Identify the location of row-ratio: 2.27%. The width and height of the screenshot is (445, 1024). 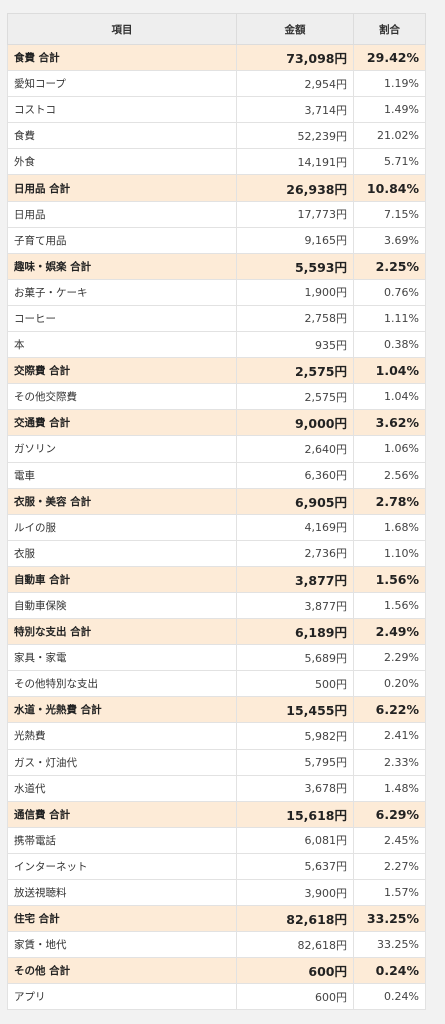
(389, 866).